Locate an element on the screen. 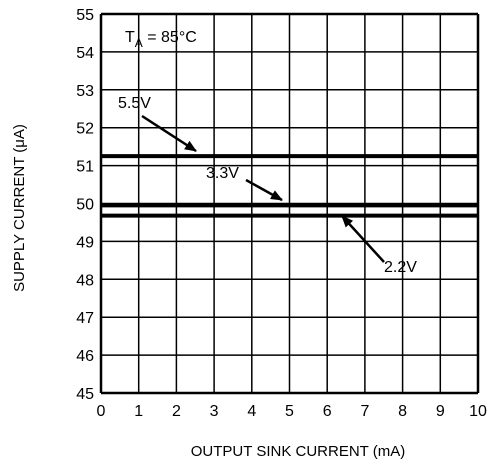 This screenshot has height=467, width=490. arrow-5v5 is located at coordinates (169, 133).